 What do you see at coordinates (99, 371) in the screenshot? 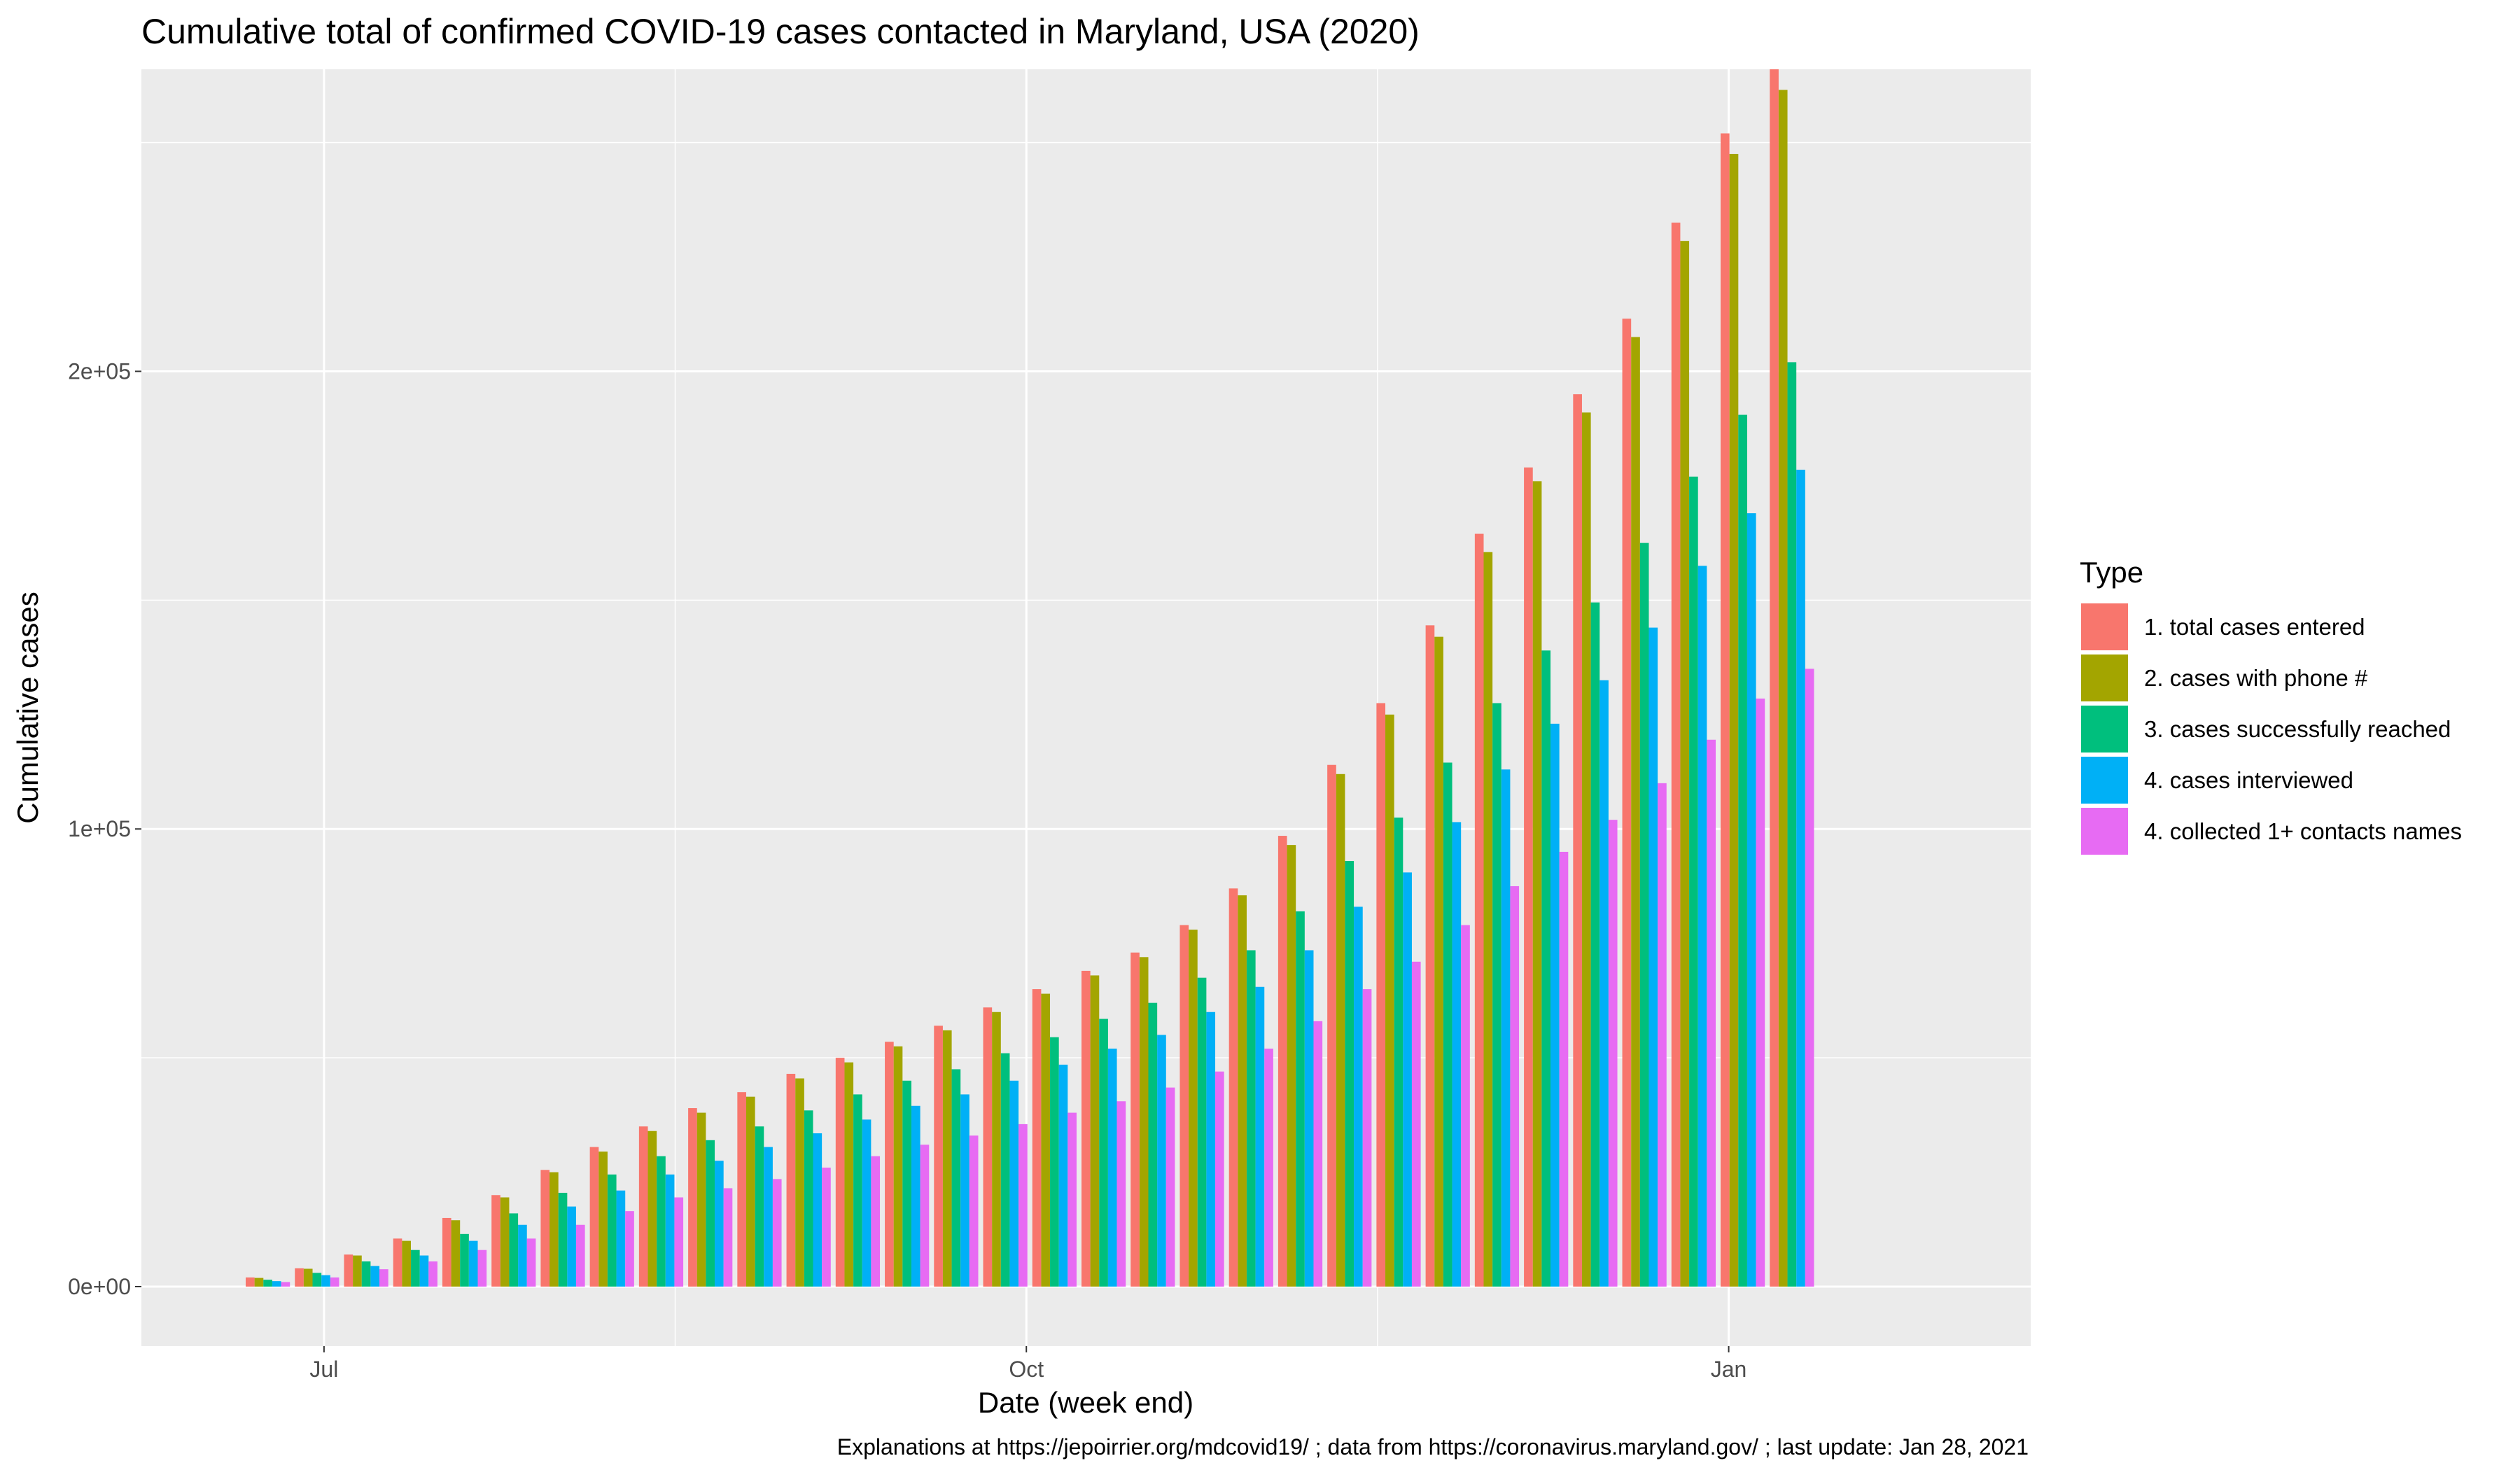
I see `y-tick-label: 2e+05` at bounding box center [99, 371].